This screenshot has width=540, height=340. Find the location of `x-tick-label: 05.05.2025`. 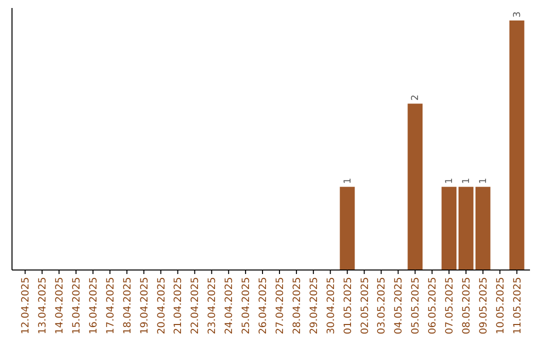

x-tick-label: 05.05.2025 is located at coordinates (416, 305).